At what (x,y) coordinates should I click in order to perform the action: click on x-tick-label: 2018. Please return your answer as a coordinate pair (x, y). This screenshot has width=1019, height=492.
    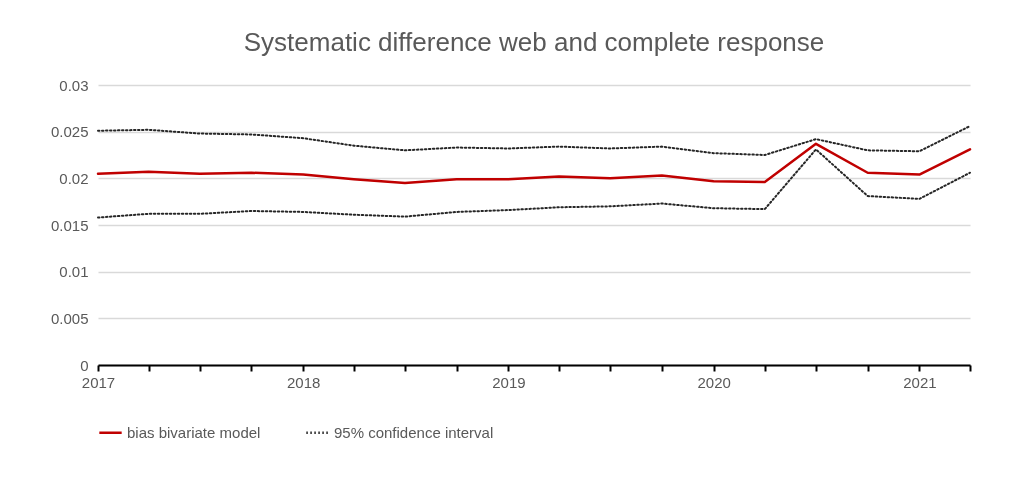
    Looking at the image, I should click on (304, 382).